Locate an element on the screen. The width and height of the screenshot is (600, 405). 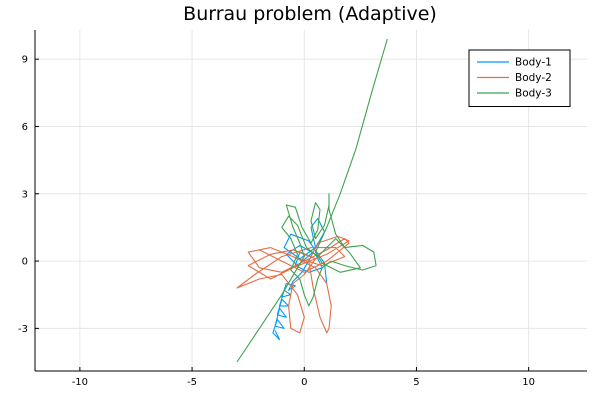
y-tick-label: 6 is located at coordinates (25, 127).